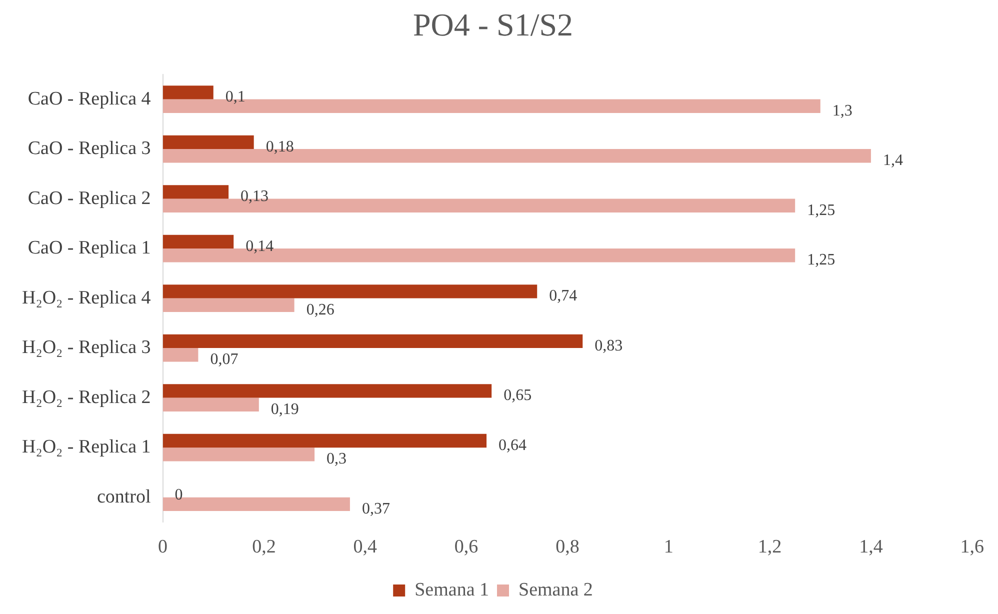  Describe the element at coordinates (260, 246) in the screenshot. I see `data-label: 0,14` at that location.